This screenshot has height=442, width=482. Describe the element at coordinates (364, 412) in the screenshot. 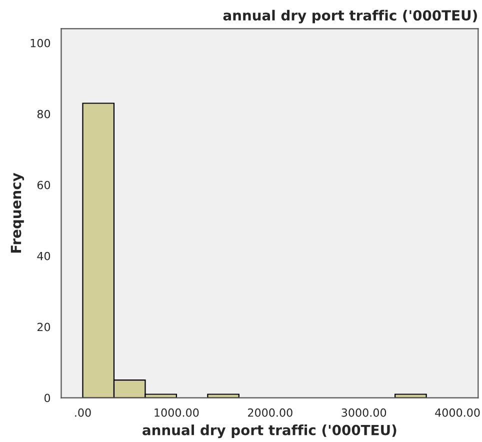

I see `x-tick-label: 3000.00` at that location.